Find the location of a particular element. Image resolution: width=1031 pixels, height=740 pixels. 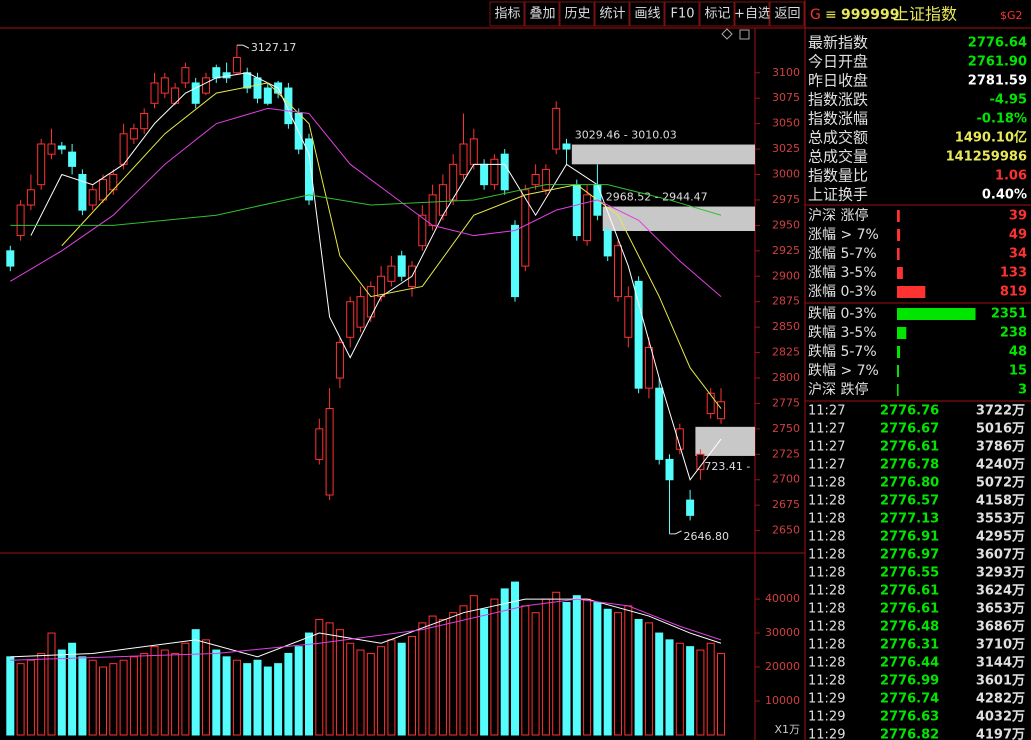

tick-volume: 4282万 is located at coordinates (1000, 699).